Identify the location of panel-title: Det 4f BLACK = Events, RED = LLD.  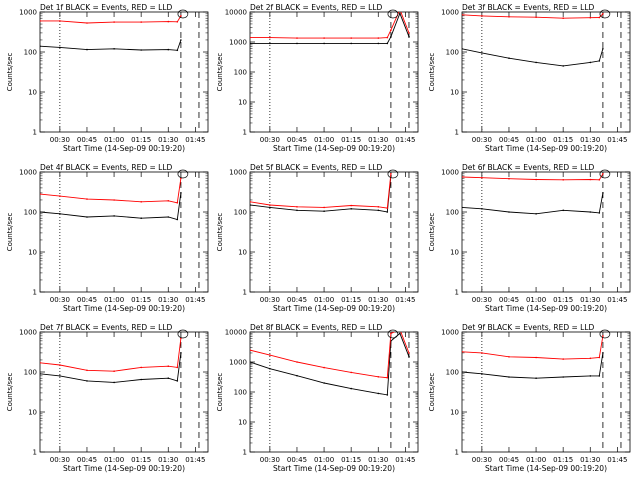
(106, 167).